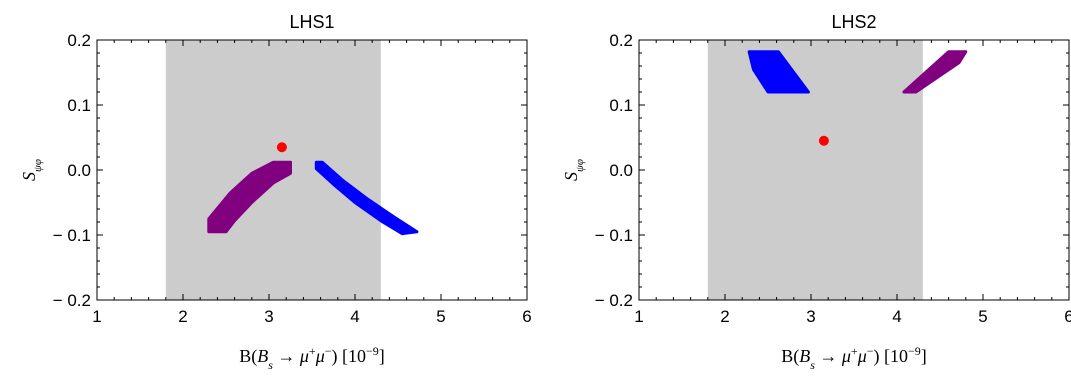 This screenshot has height=377, width=1071. What do you see at coordinates (815, 170) in the screenshot?
I see `experimental-band` at bounding box center [815, 170].